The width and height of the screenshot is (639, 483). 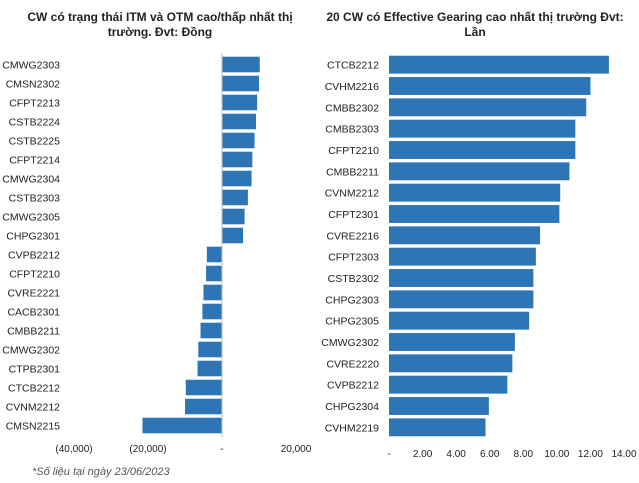 What do you see at coordinates (235, 197) in the screenshot?
I see `bar-cstb2303` at bounding box center [235, 197].